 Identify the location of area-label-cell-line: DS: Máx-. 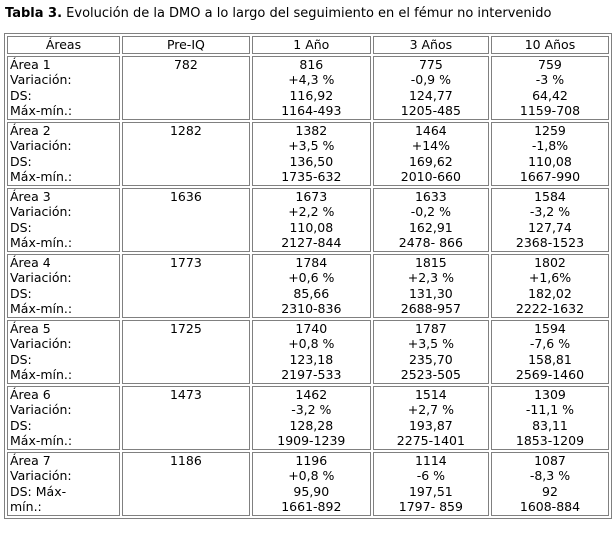
(38, 491).